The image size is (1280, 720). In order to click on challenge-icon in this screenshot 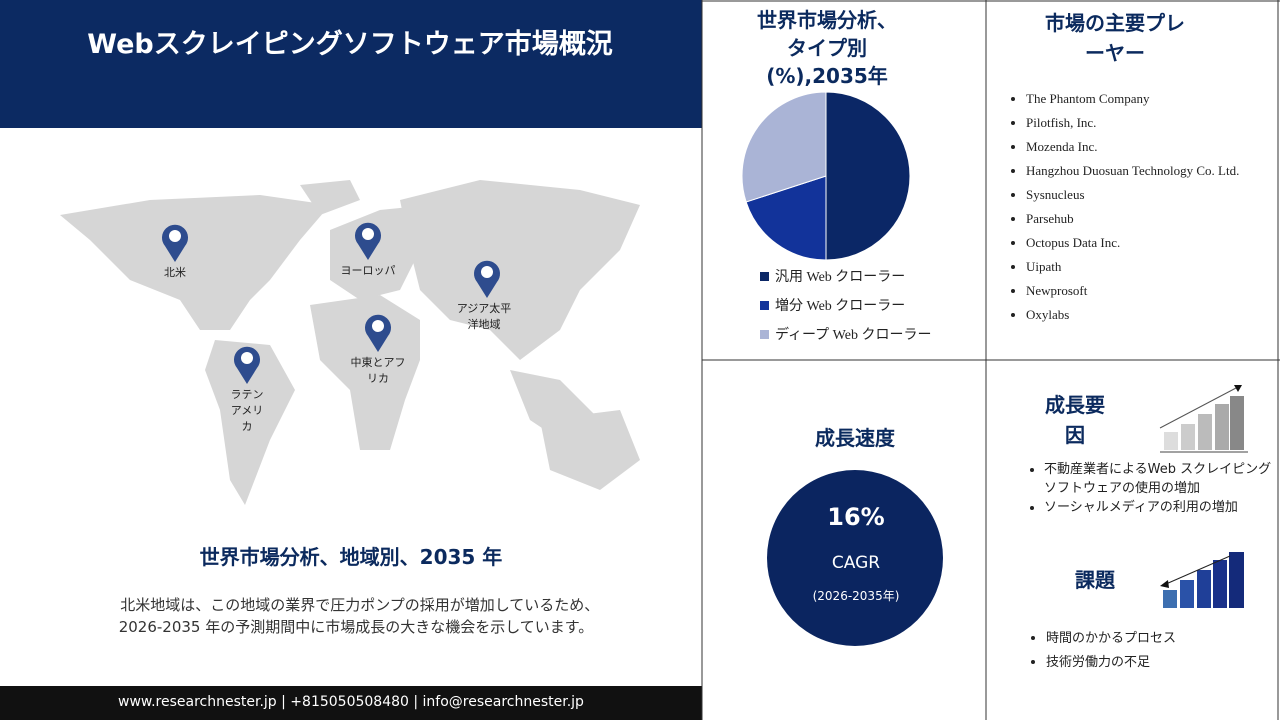, I will do `click(1202, 580)`.